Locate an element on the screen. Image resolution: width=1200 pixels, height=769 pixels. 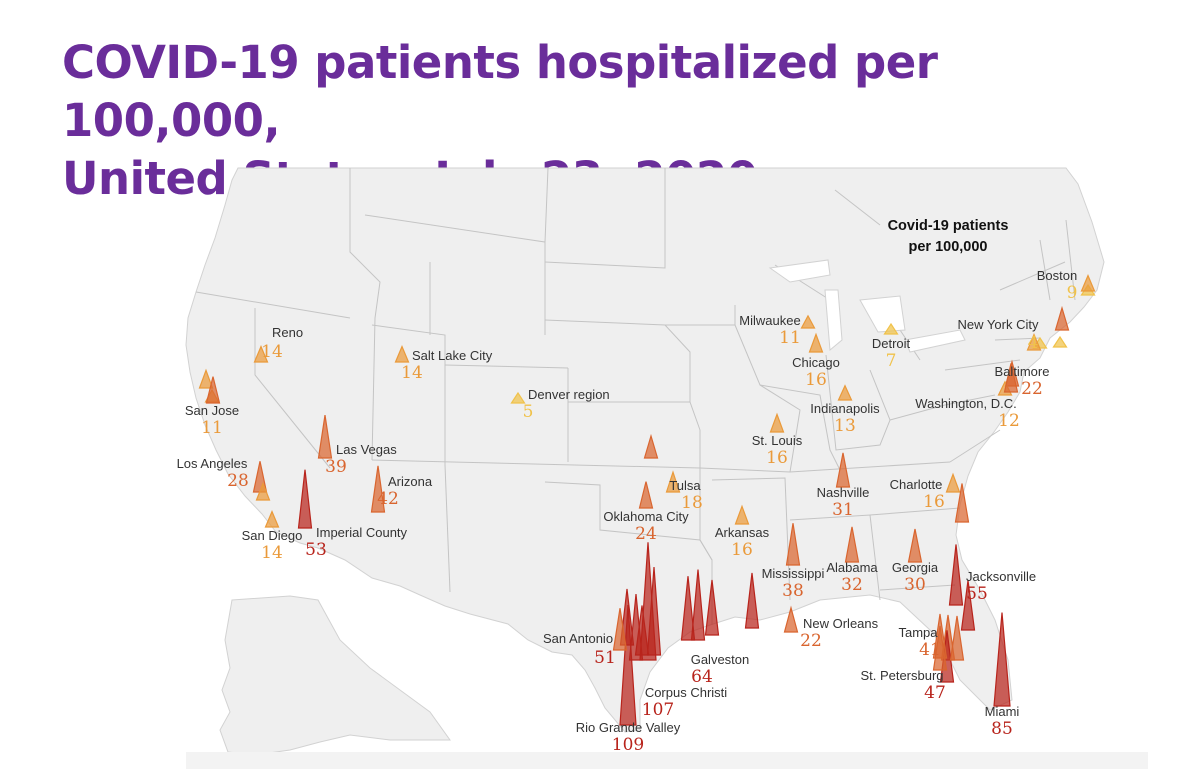
city-value-las-vegas: 39 is located at coordinates (336, 467).